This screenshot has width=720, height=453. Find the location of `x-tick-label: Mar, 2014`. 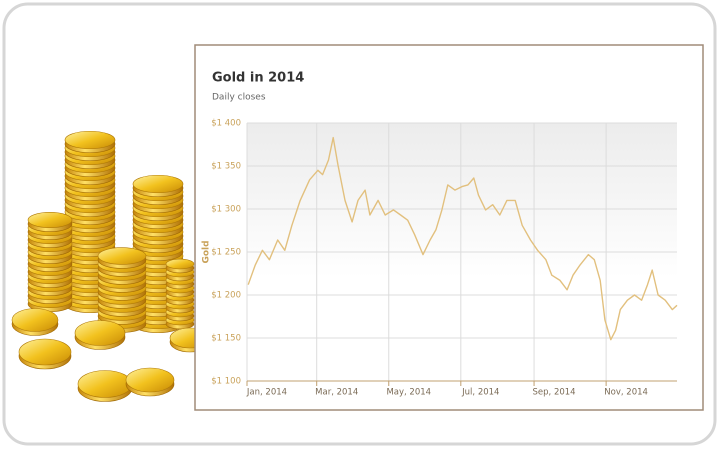

x-tick-label: Mar, 2014 is located at coordinates (336, 393).